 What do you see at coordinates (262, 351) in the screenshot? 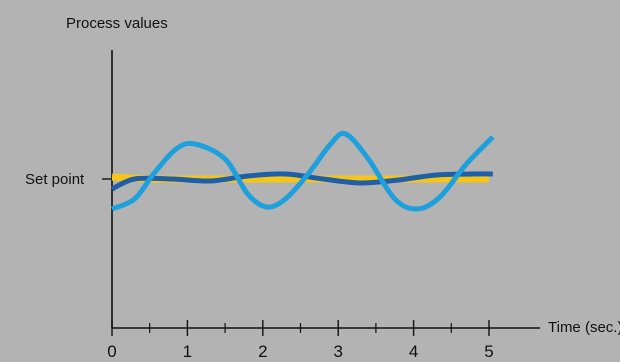
I see `x-tick-label: 2` at bounding box center [262, 351].